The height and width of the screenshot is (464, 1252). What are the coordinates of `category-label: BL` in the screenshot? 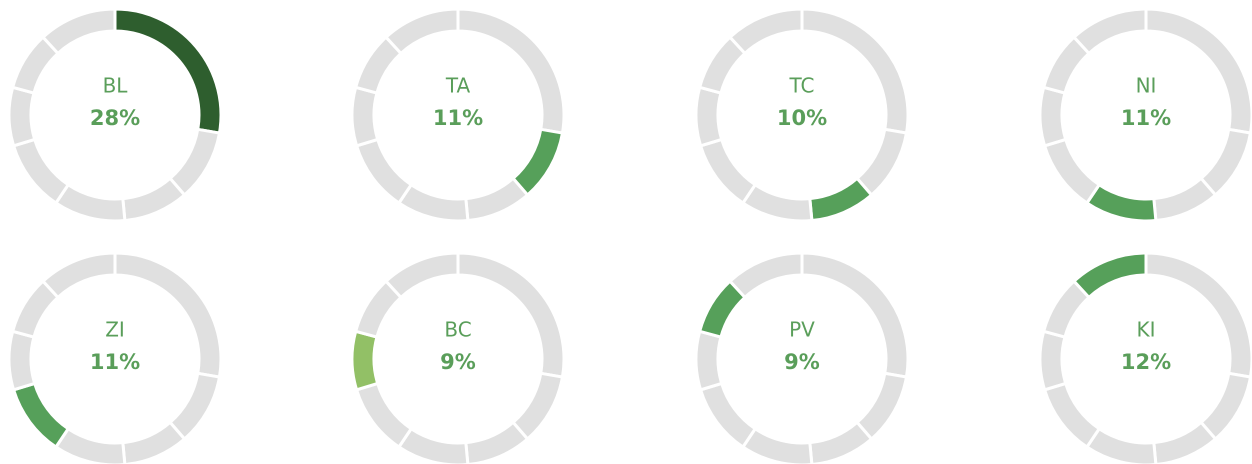 It's located at (116, 86).